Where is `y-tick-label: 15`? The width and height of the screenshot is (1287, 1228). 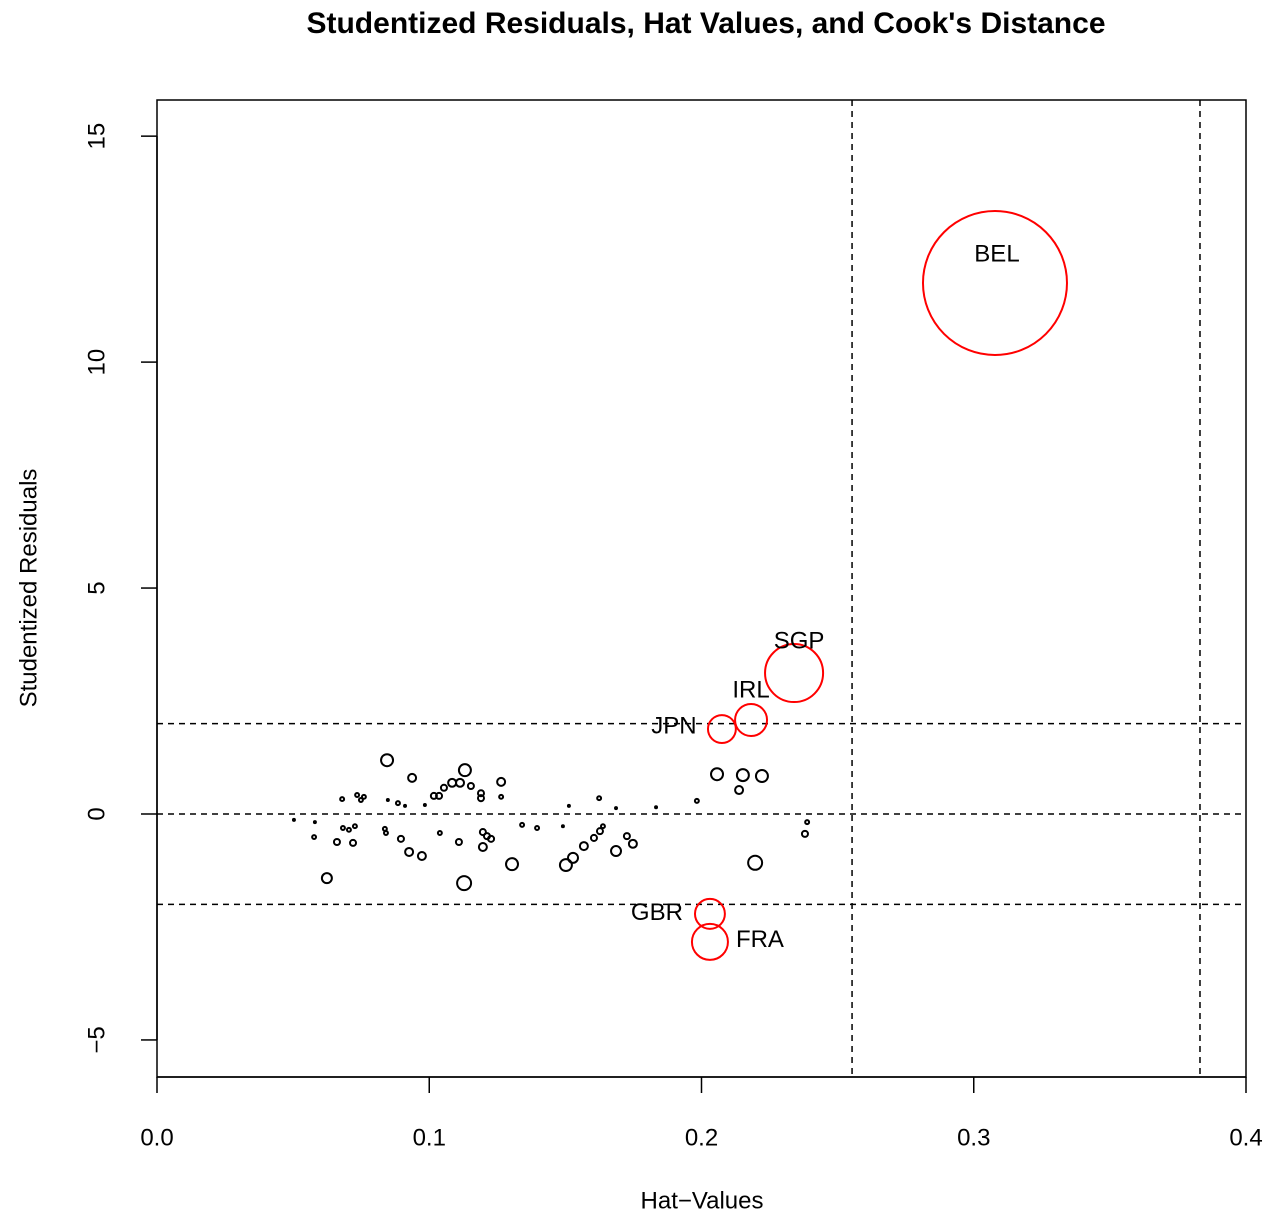
y-tick-label: 15 is located at coordinates (96, 136).